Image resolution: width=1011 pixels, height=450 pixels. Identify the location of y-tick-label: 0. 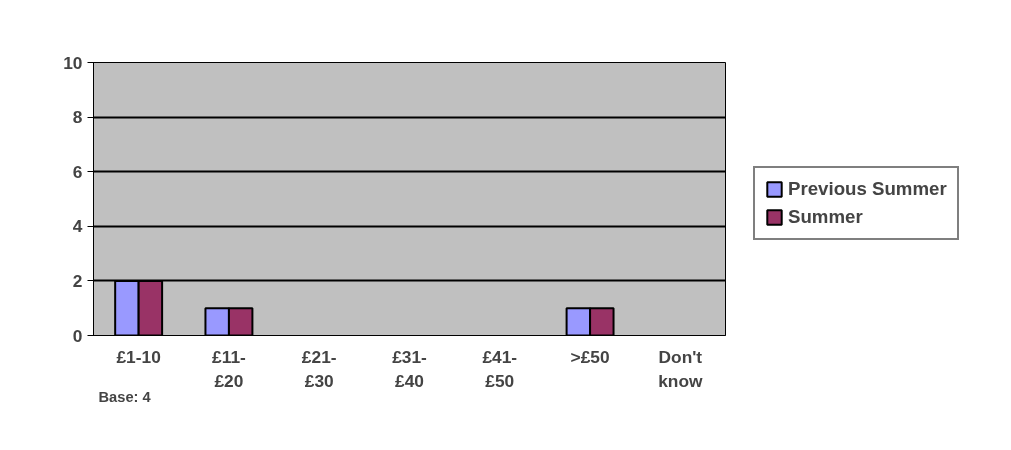
(77, 335).